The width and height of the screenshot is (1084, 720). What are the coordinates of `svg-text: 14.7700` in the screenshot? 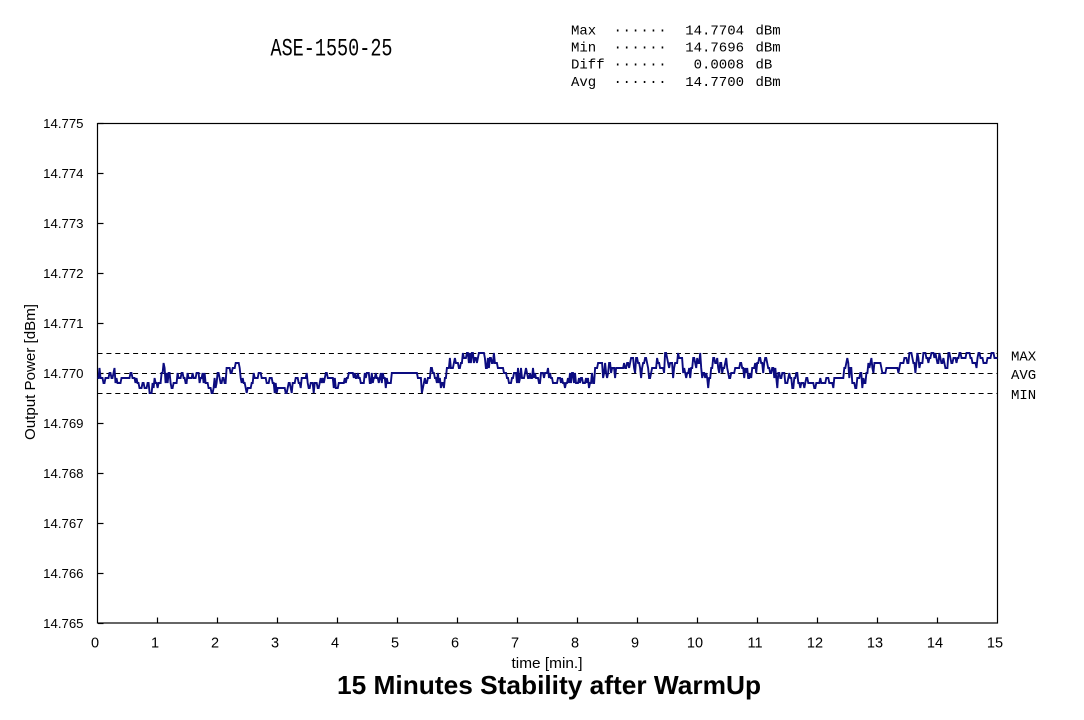 It's located at (714, 83).